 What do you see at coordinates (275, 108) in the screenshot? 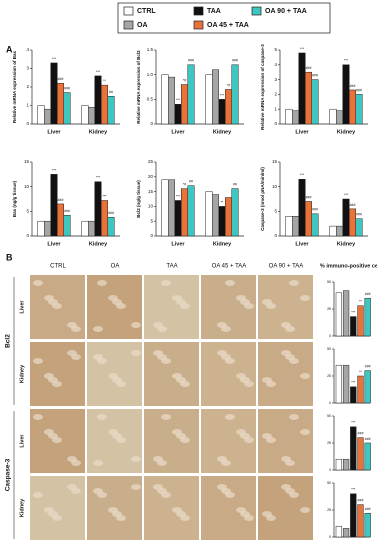
I see `y-tick-label: 1` at bounding box center [275, 108].